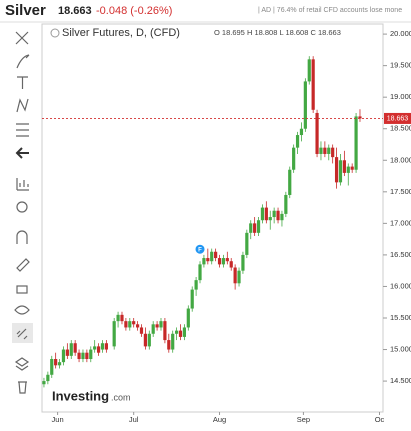  I want to click on fib-tool, so click(22, 130).